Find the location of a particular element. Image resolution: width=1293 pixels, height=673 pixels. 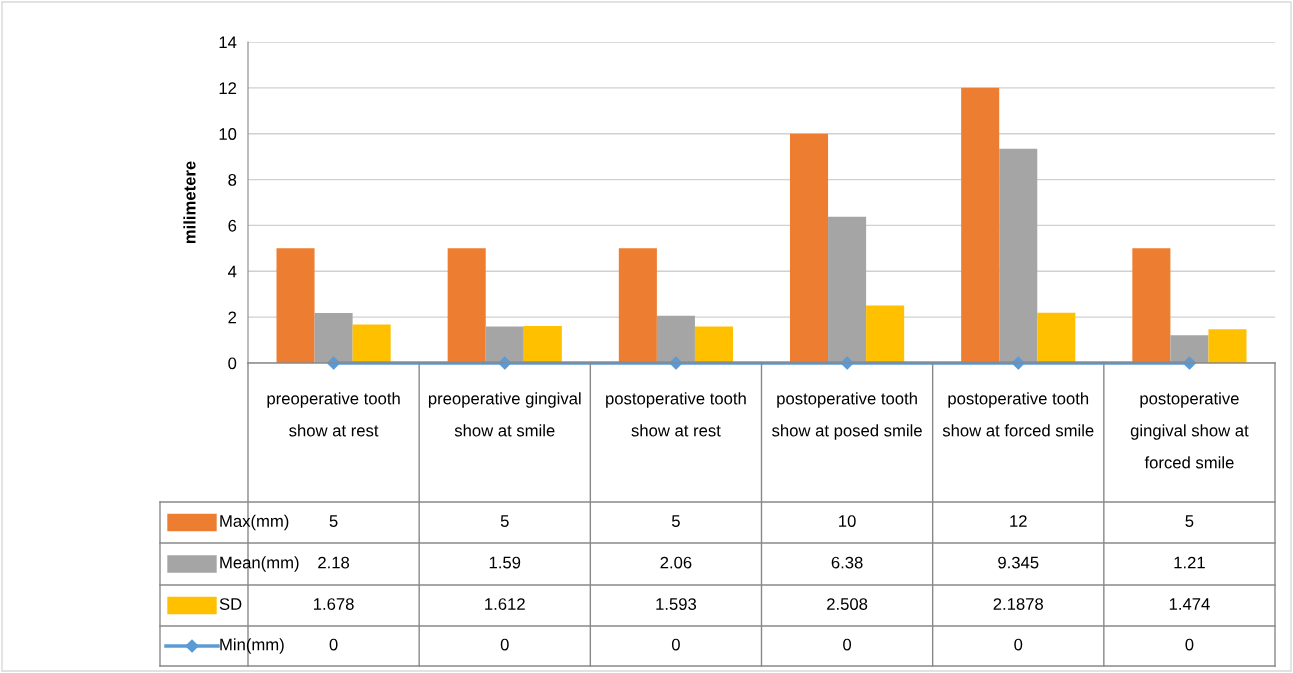

data-label: 2.508 is located at coordinates (847, 604).